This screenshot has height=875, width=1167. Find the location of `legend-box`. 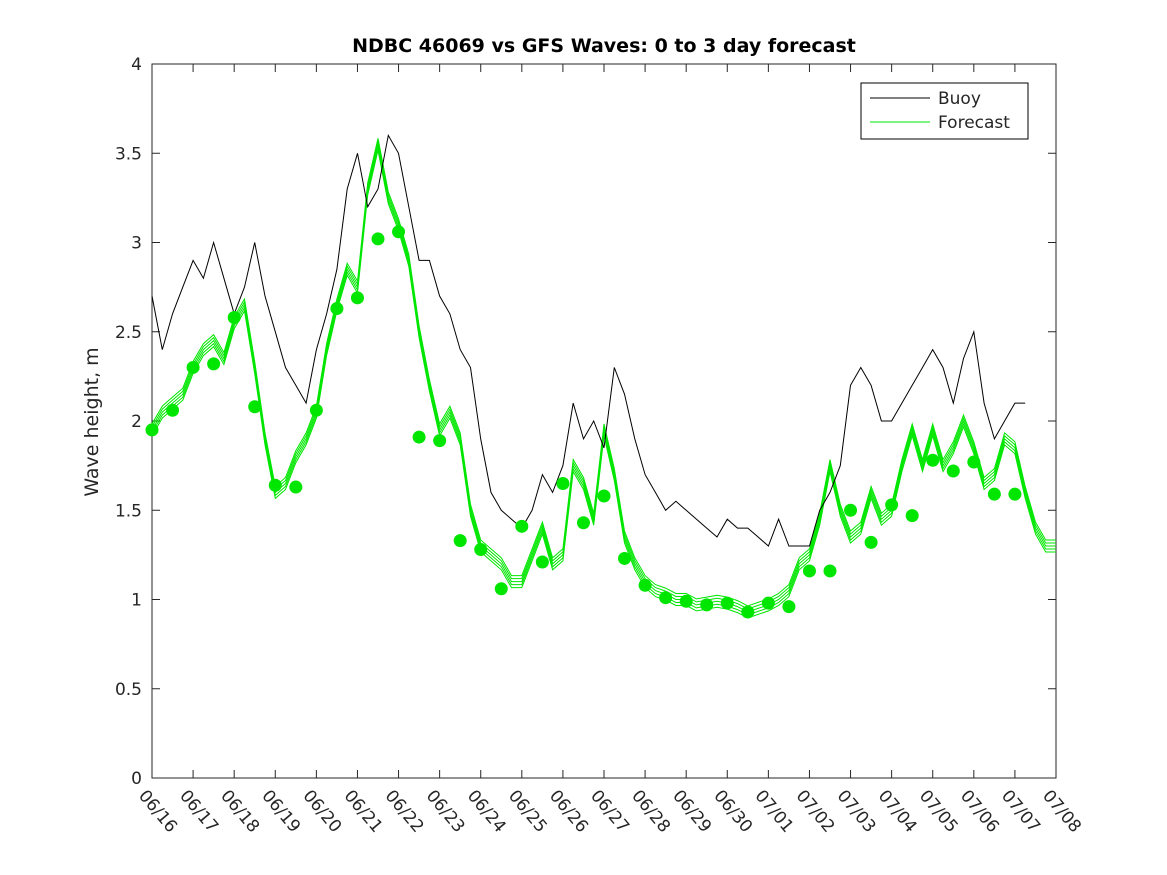

legend-box is located at coordinates (944, 111).